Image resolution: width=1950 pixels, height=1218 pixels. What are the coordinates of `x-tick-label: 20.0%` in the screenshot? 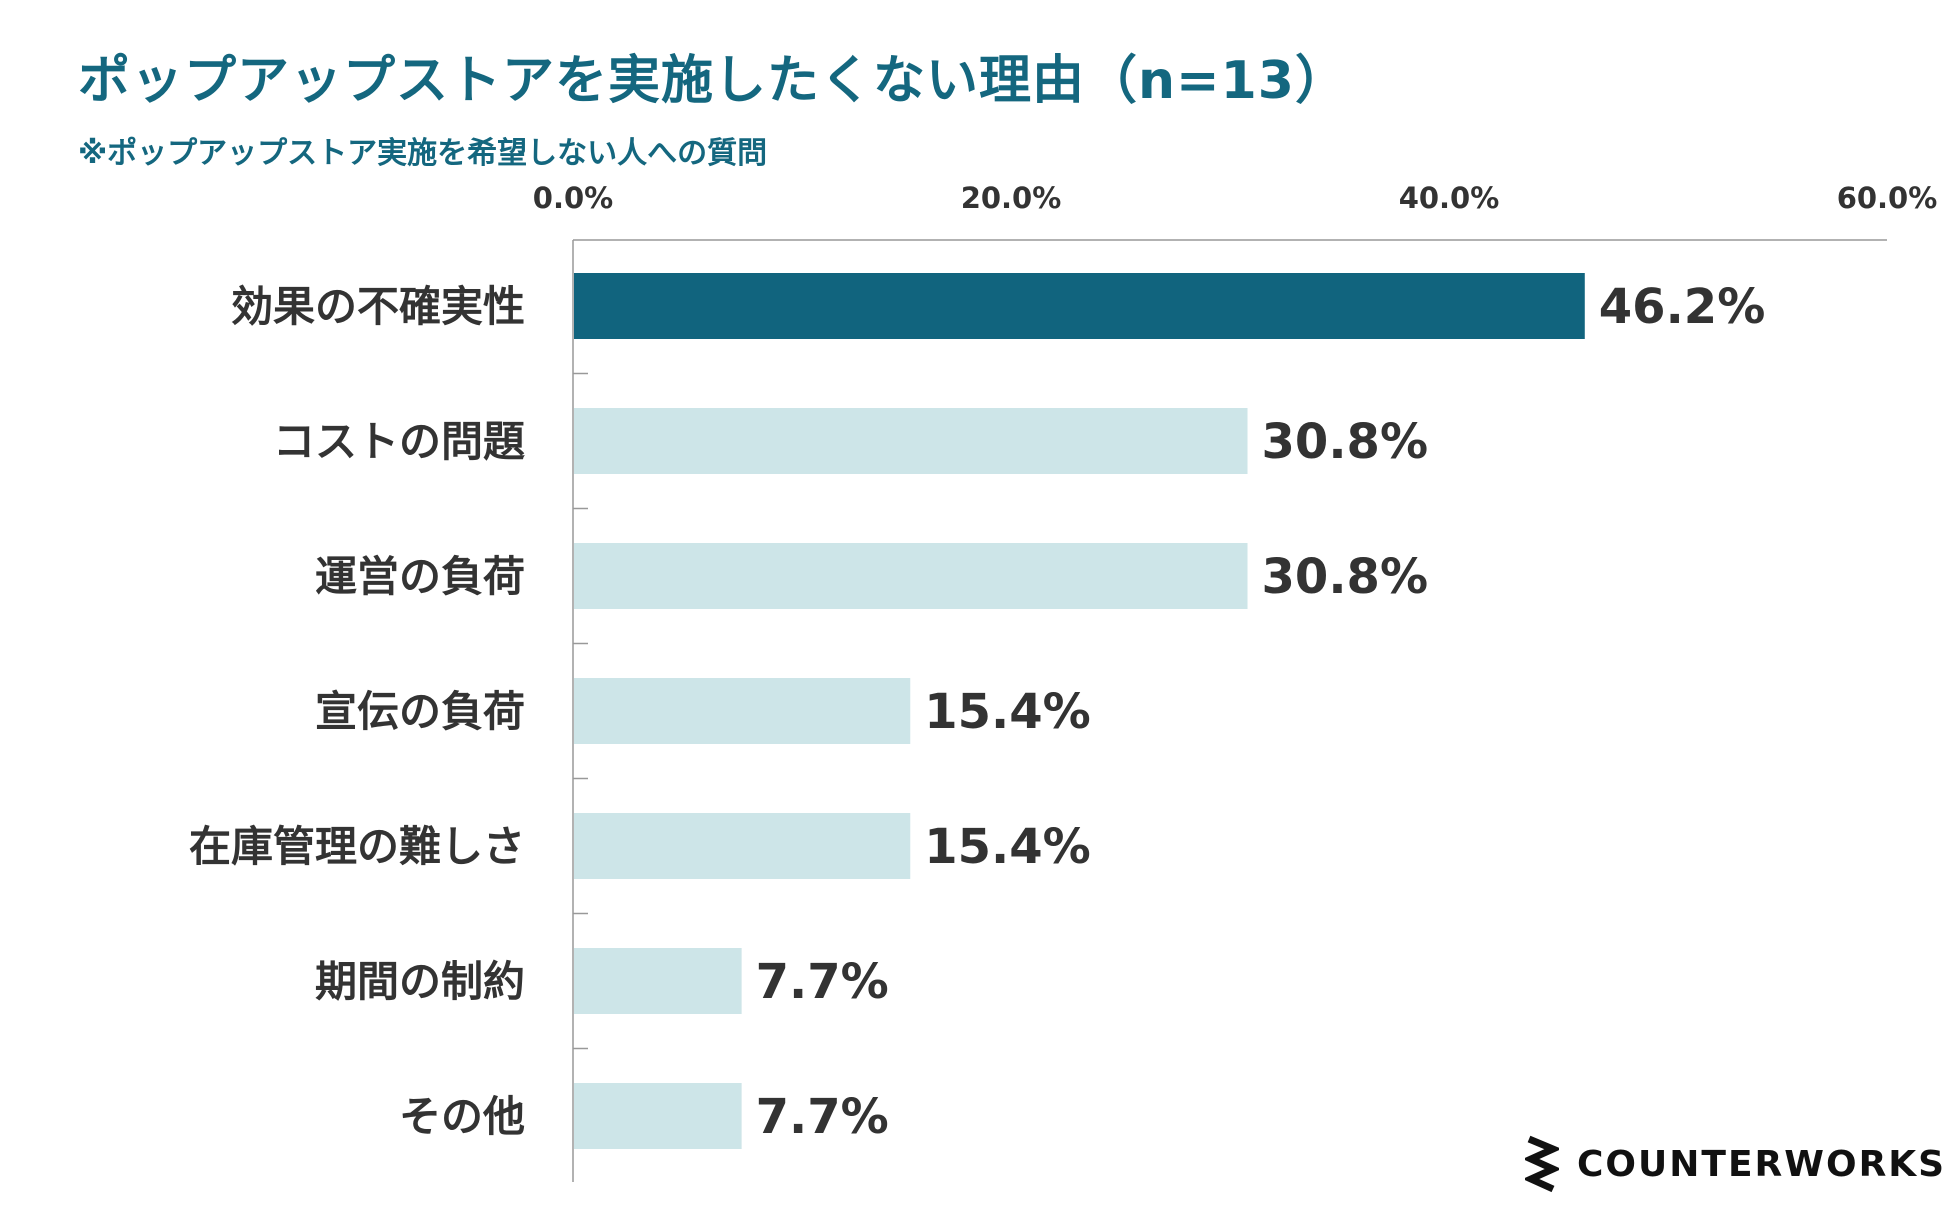 It's located at (1011, 198).